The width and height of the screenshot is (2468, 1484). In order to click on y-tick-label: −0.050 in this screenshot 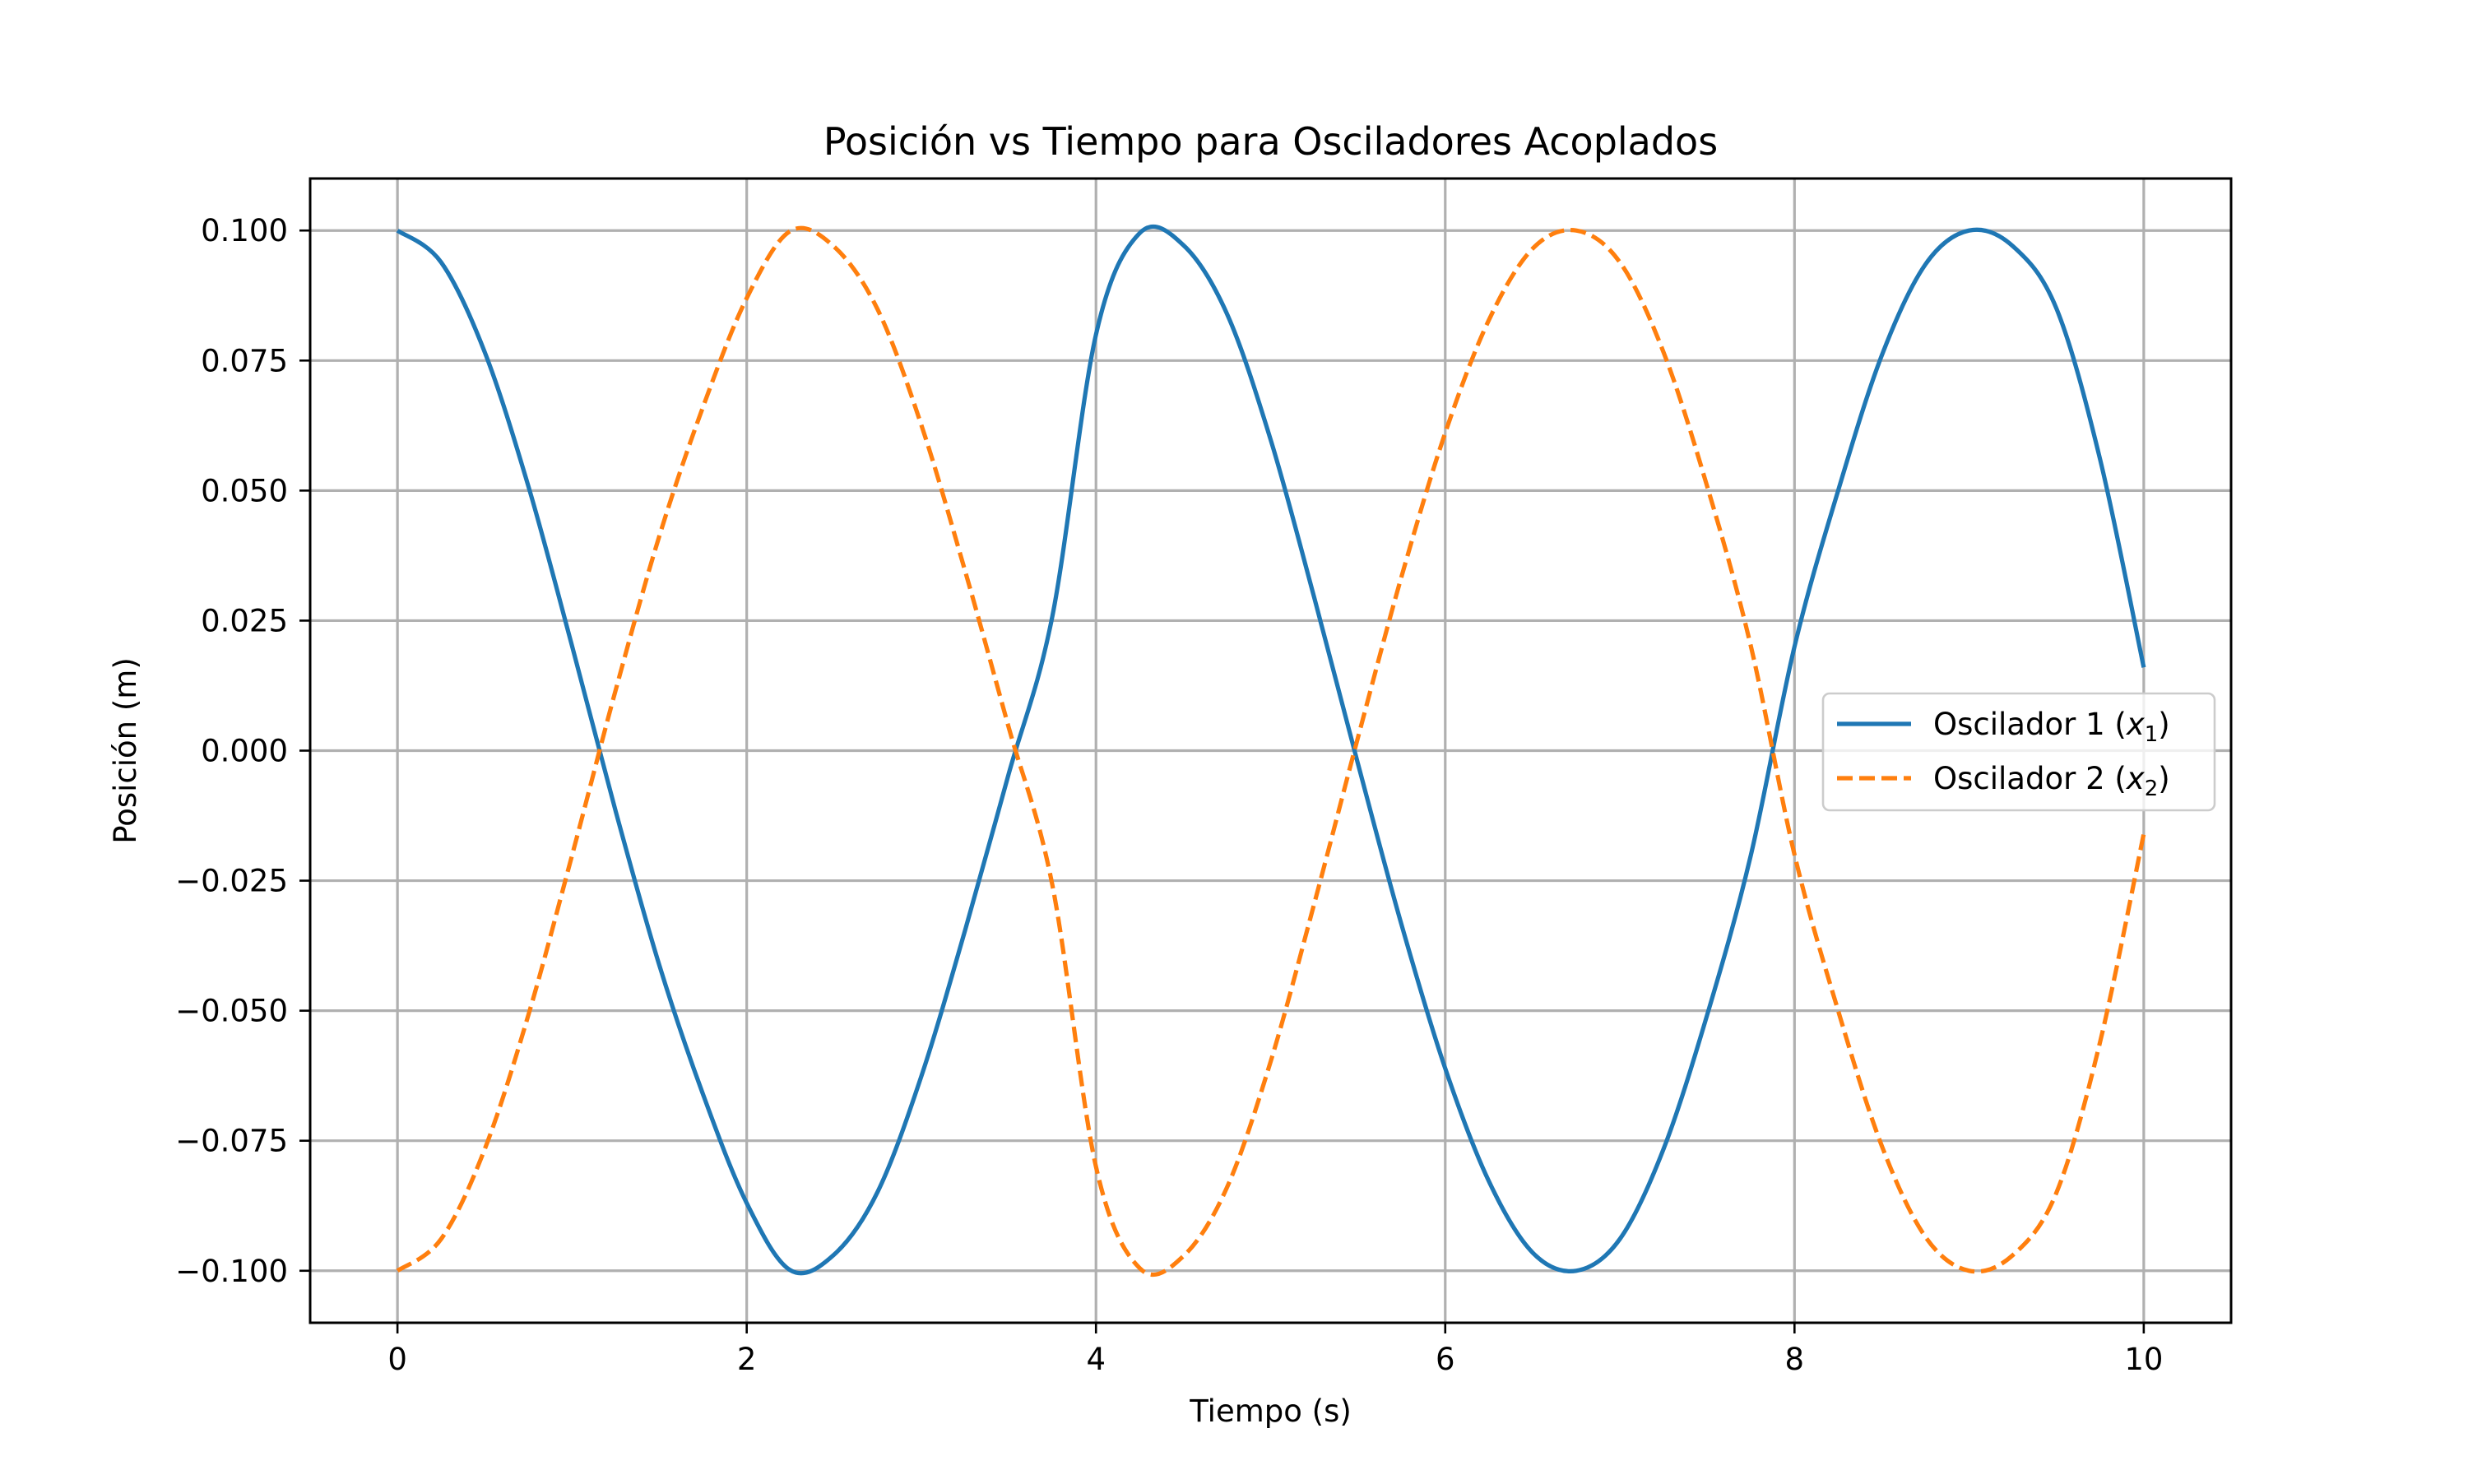, I will do `click(231, 1011)`.